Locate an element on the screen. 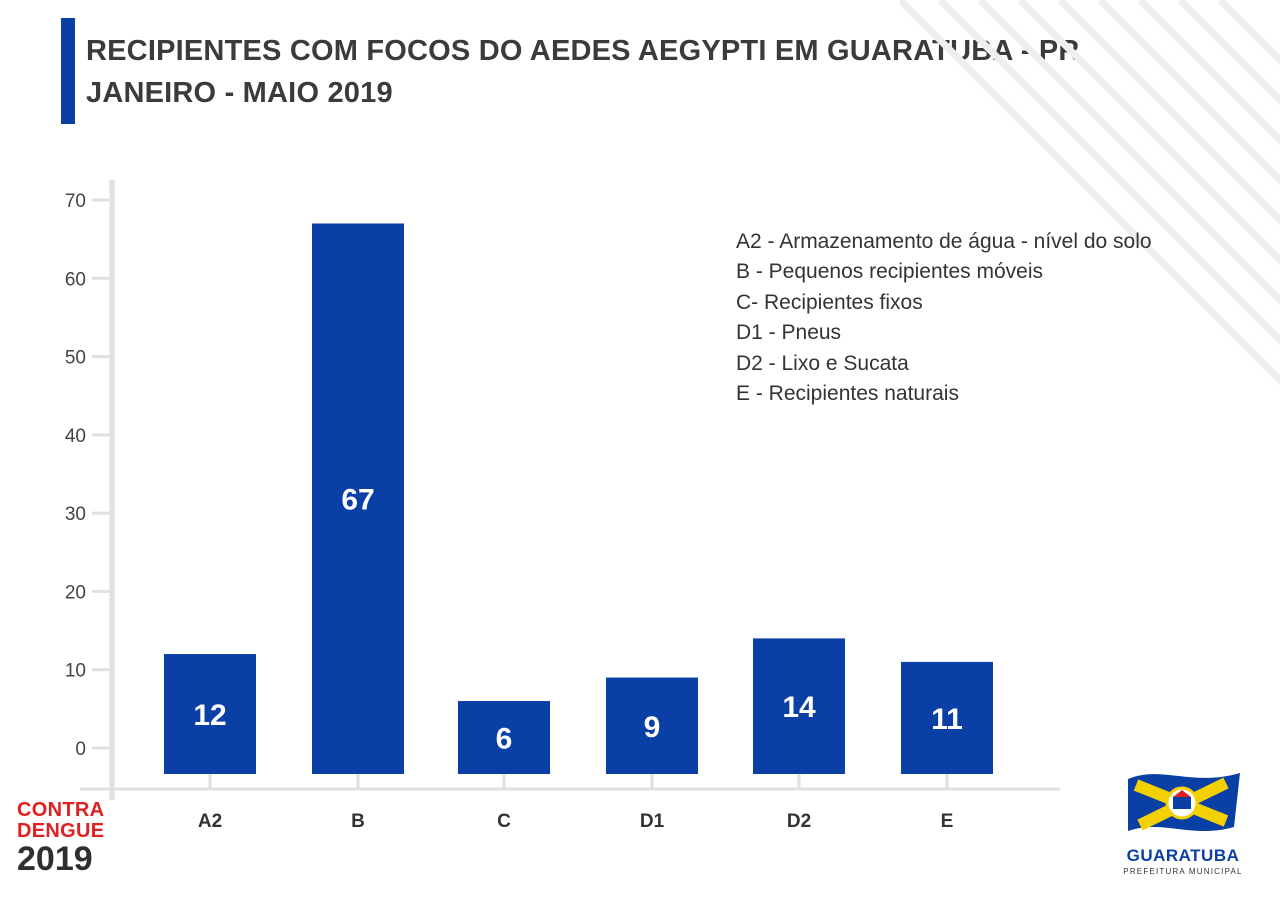  y-tick-label: 70 is located at coordinates (75, 201).